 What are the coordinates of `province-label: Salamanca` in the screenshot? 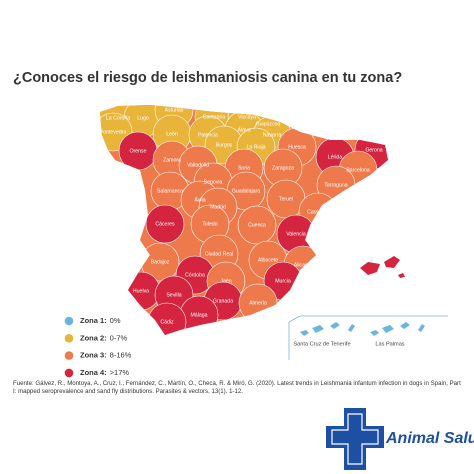 It's located at (170, 191).